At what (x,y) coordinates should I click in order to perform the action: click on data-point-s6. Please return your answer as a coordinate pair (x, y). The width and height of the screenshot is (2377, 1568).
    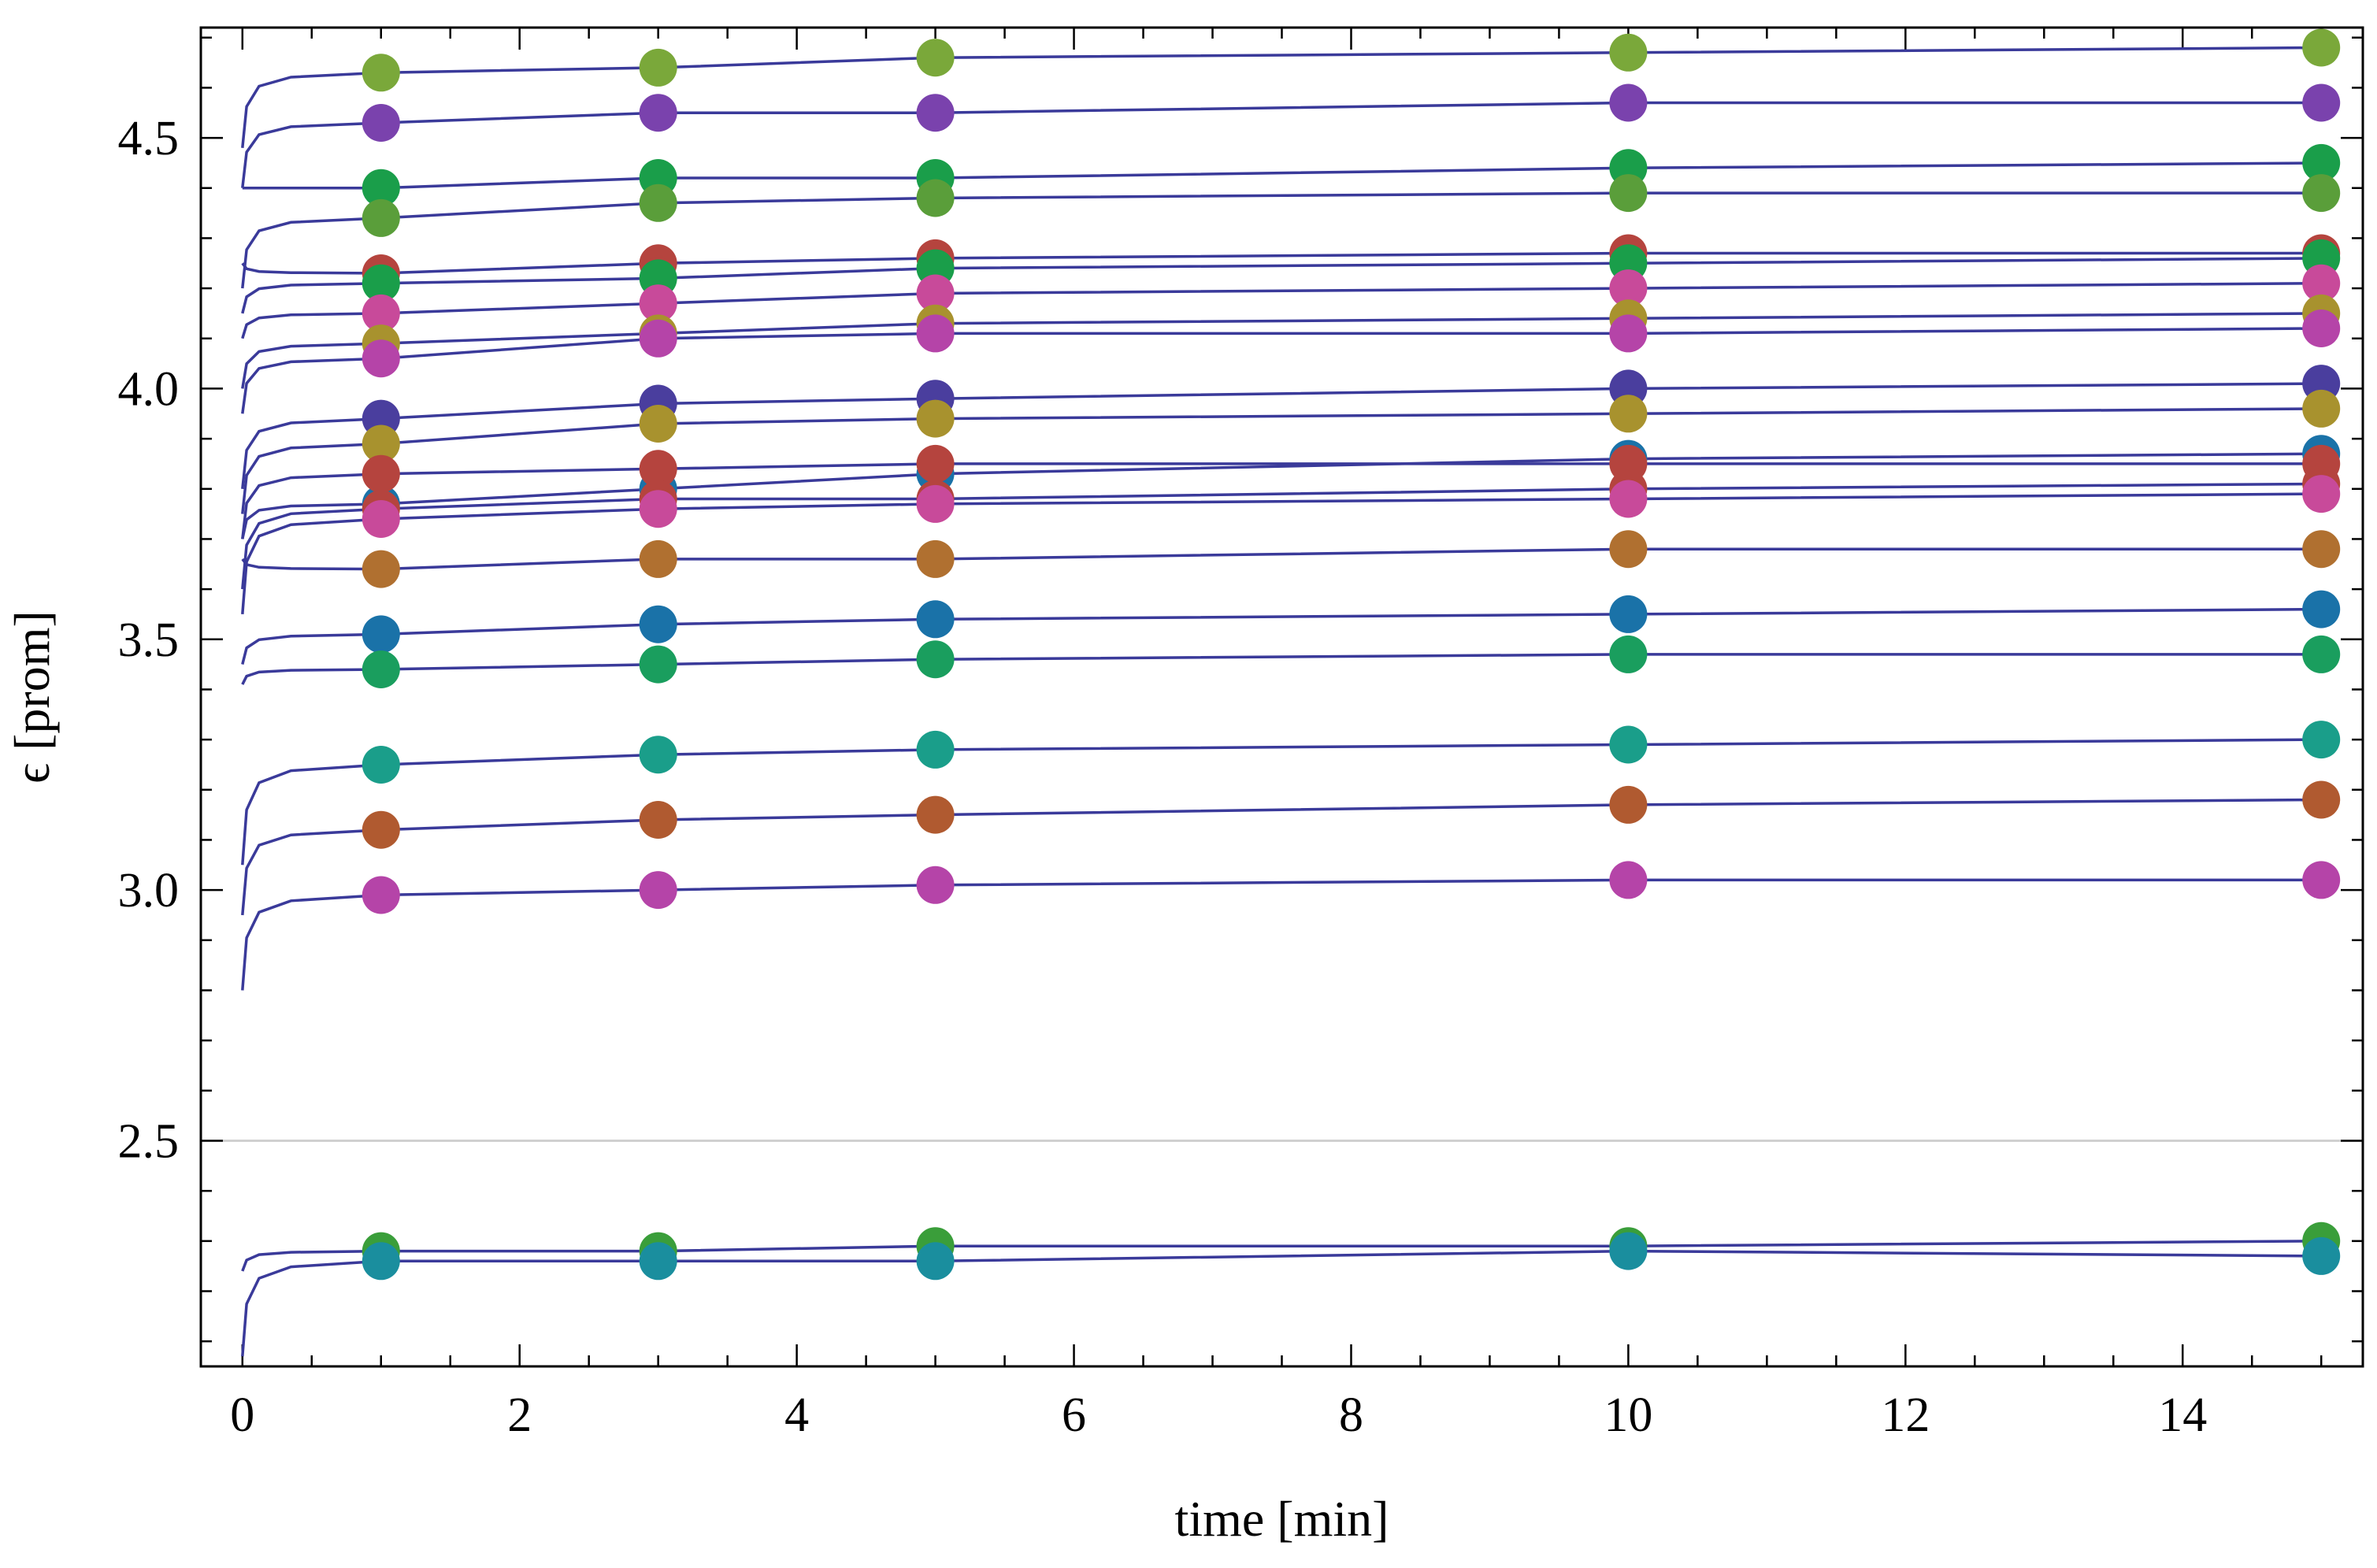
    Looking at the image, I should click on (381, 283).